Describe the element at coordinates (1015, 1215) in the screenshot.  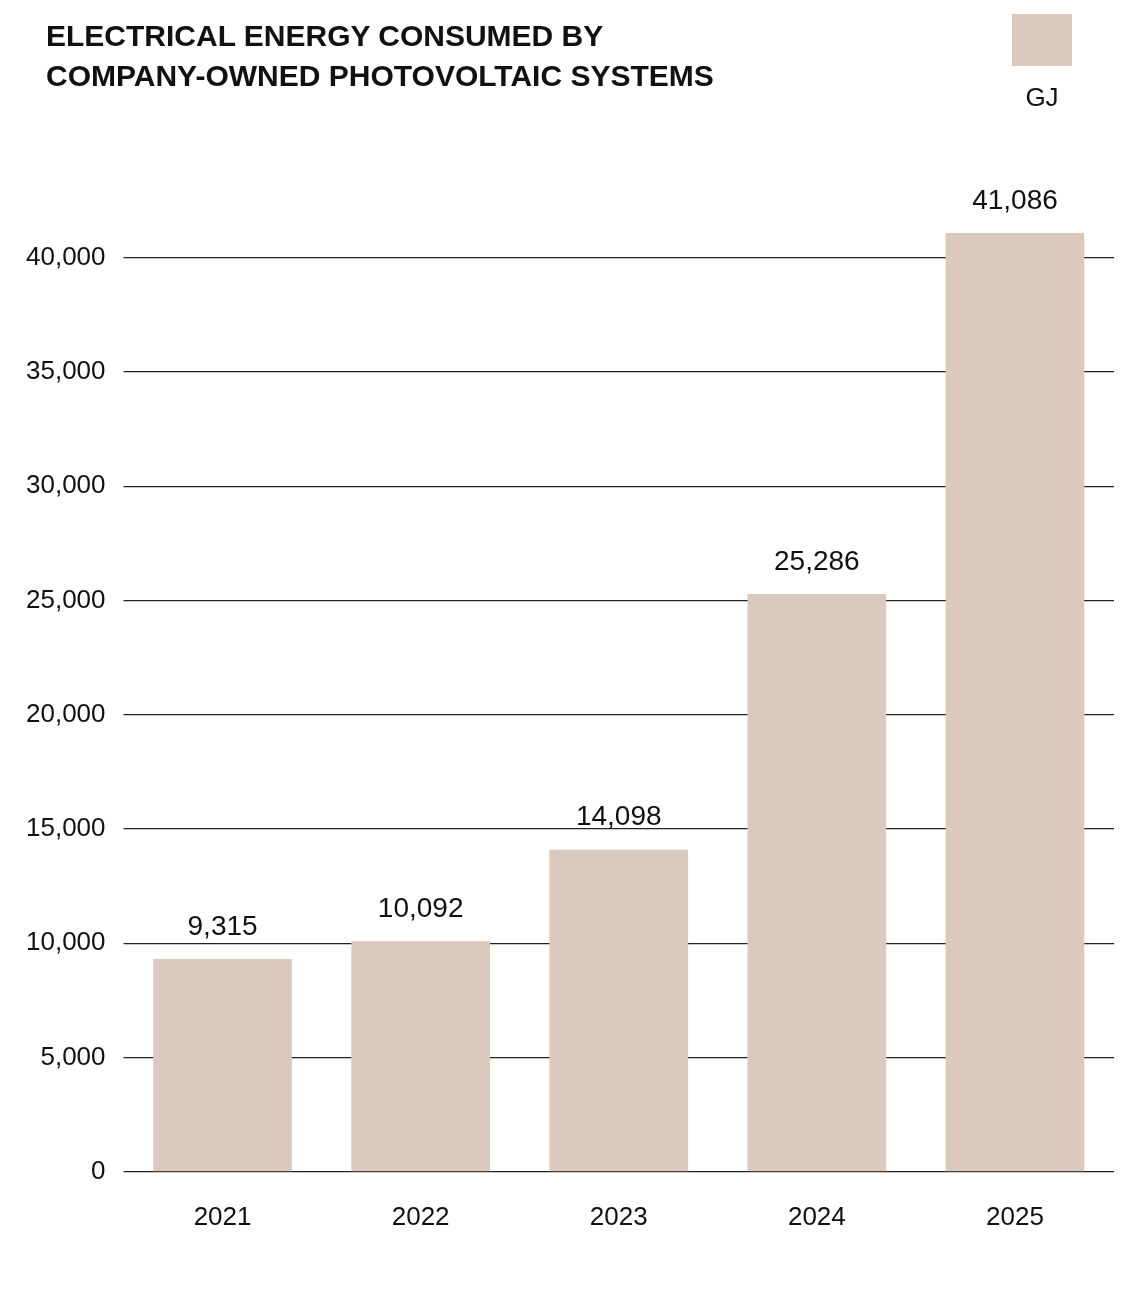
I see `x-tick-label: 2025` at that location.